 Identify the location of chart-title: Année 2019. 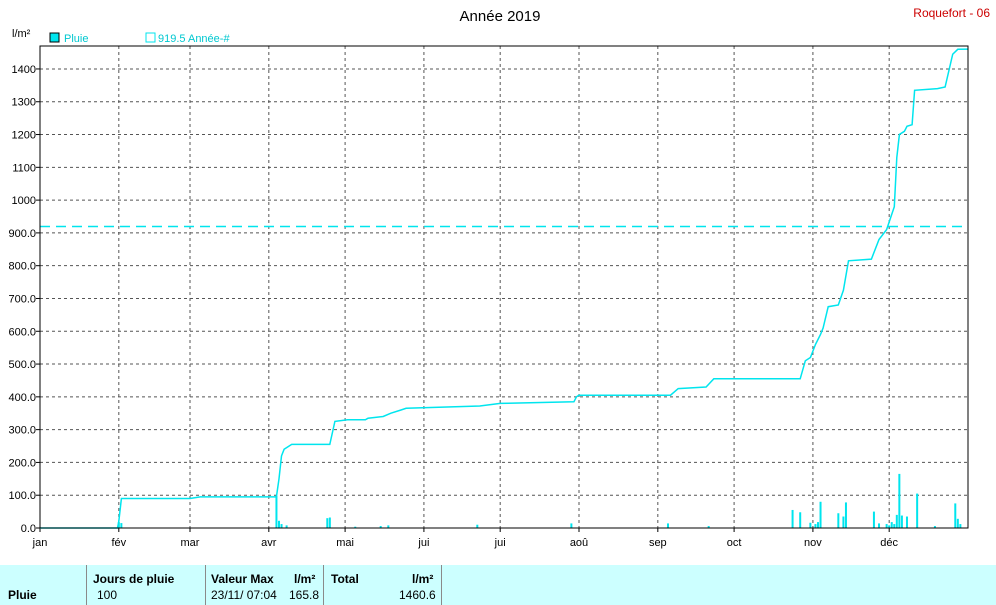
(500, 16).